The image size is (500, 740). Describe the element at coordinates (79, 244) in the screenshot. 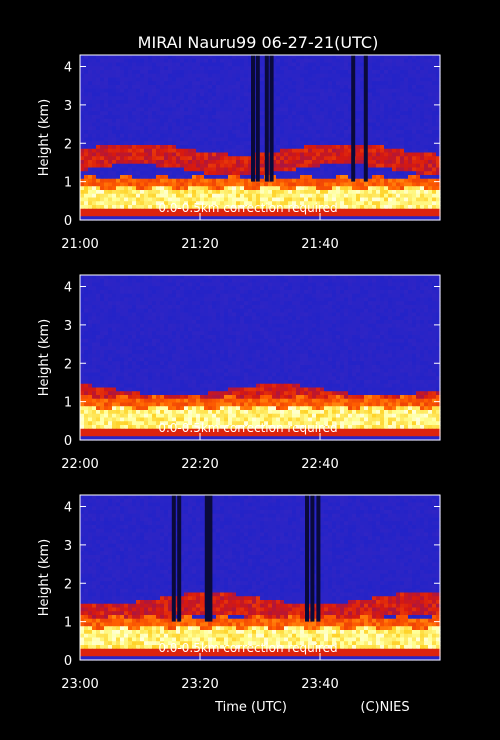

I see `x-tick-label: 21:00` at that location.